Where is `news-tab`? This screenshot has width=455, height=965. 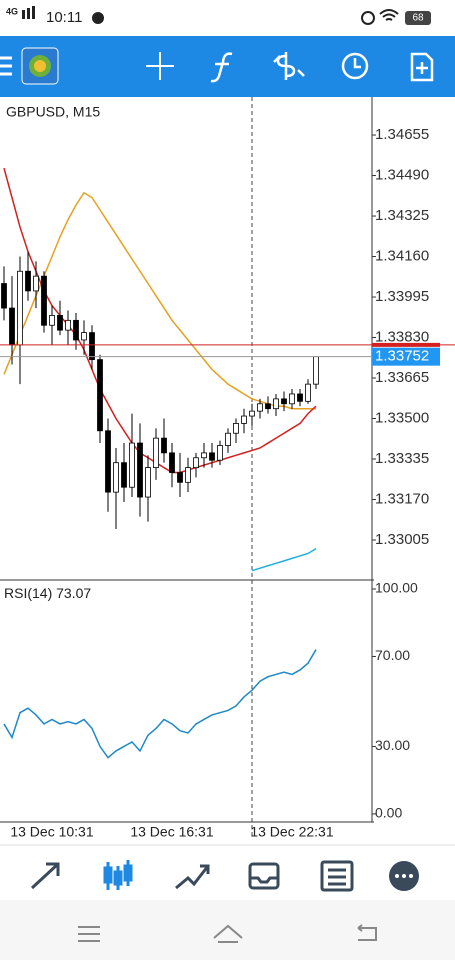
news-tab is located at coordinates (337, 876).